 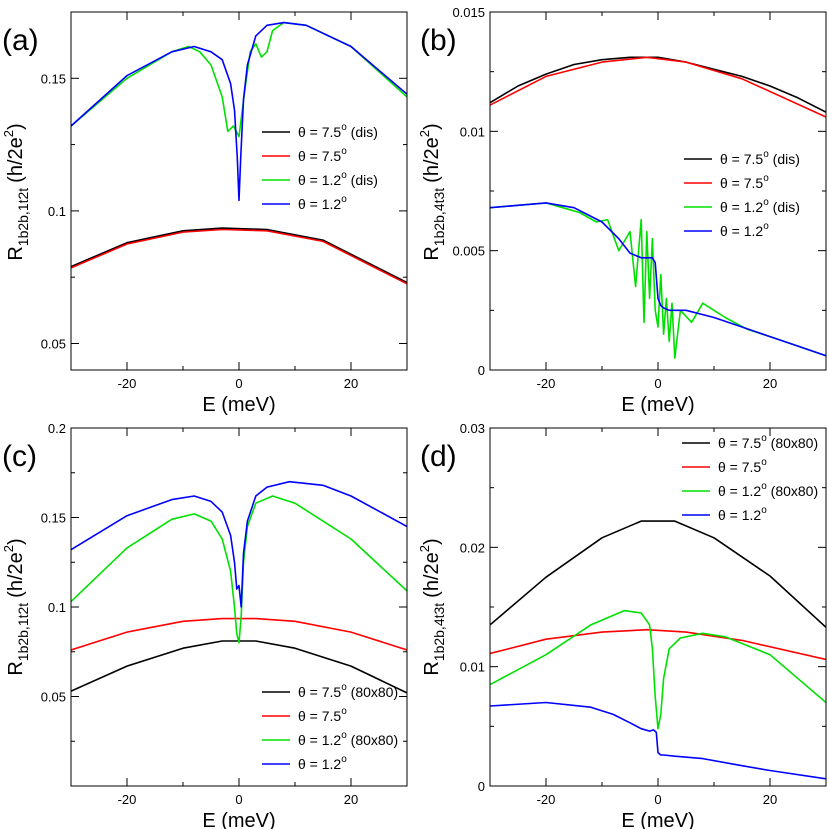 I want to click on panel-label: (d), so click(x=438, y=456).